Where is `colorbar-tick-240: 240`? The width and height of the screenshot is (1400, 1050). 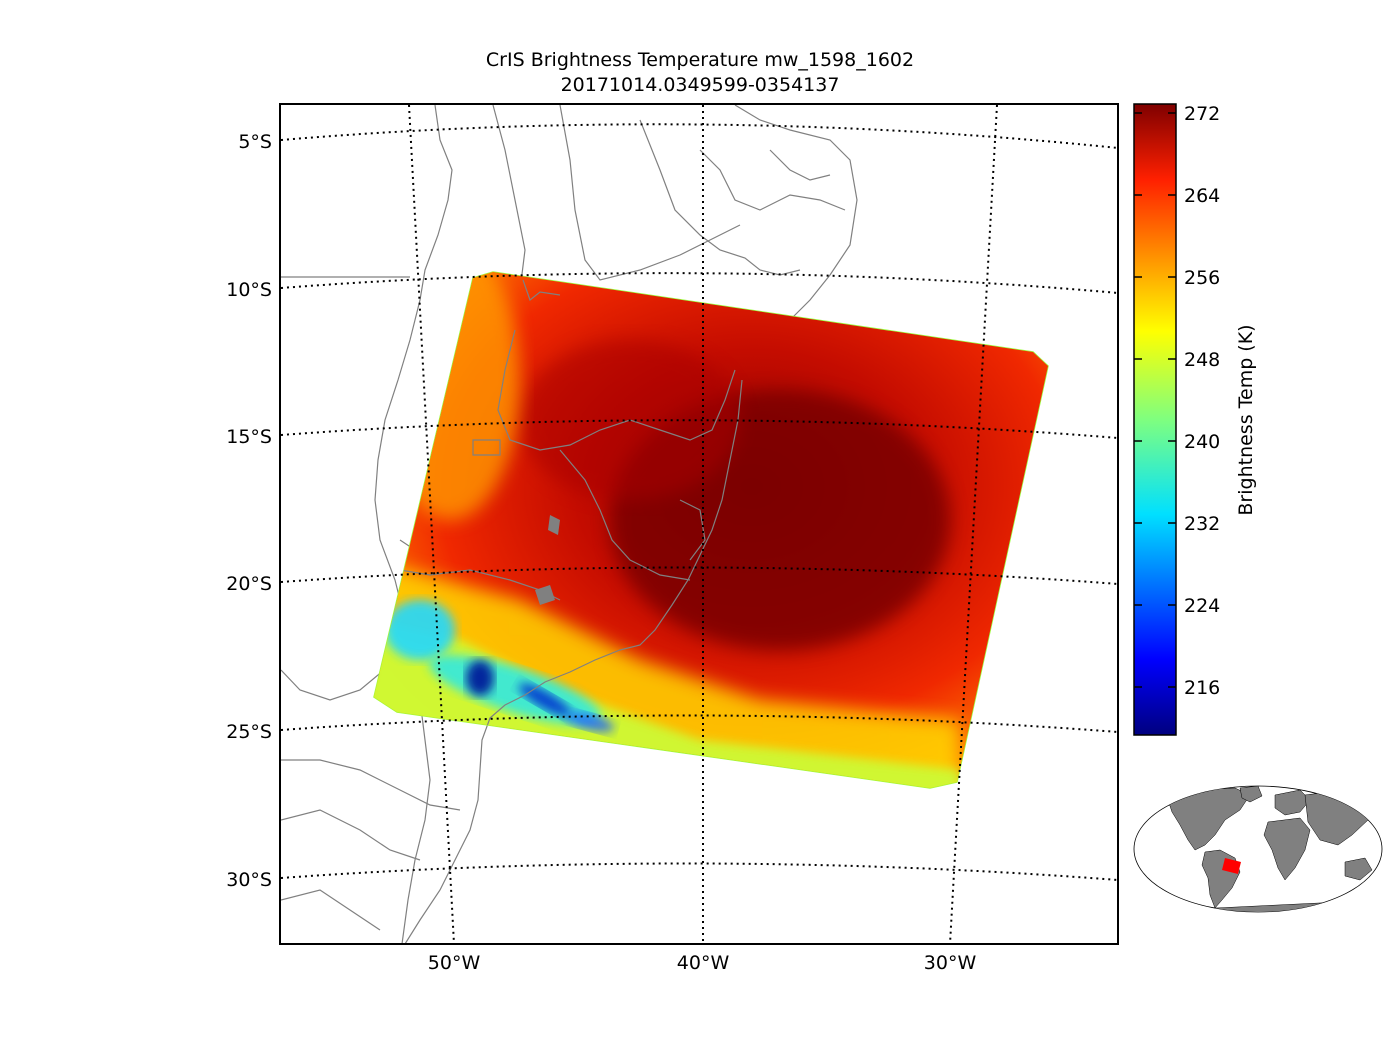 colorbar-tick-240: 240 is located at coordinates (1202, 442).